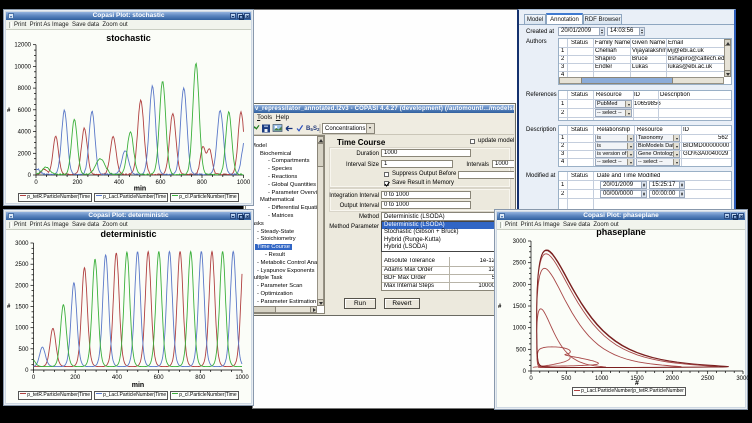  I want to click on svg-text: 6000, so click(25, 111).